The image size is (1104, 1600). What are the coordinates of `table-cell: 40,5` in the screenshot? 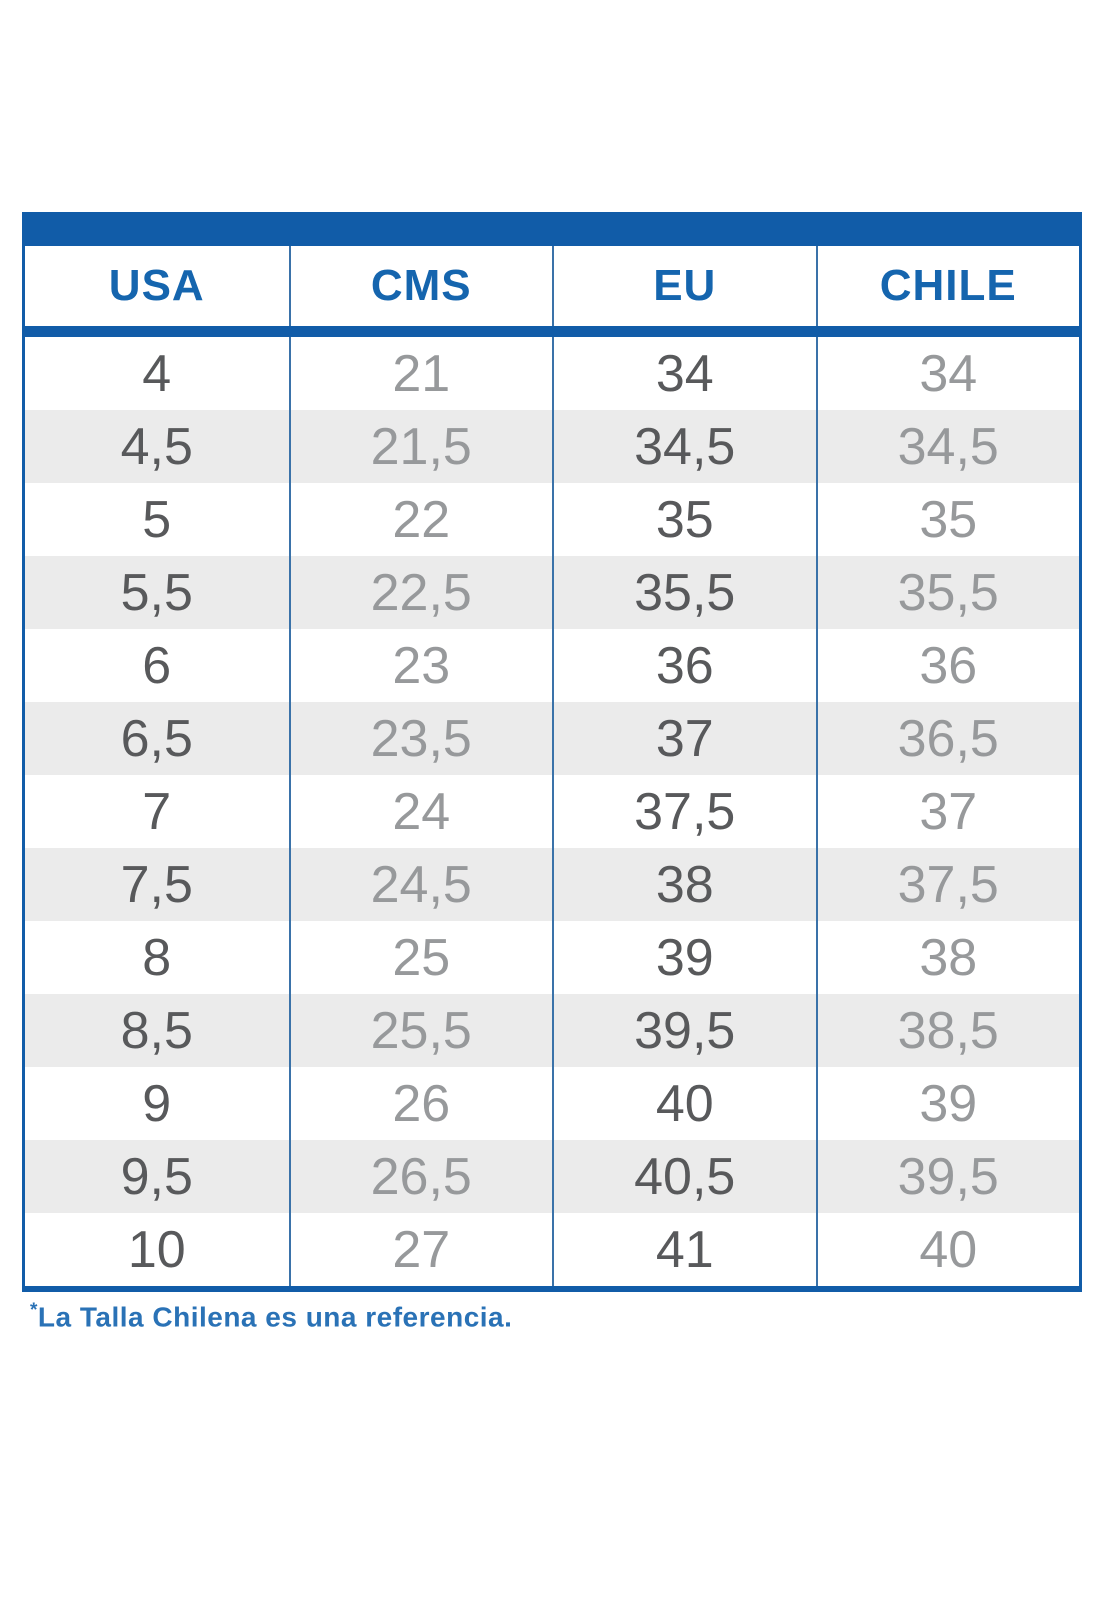 It's located at (684, 1176).